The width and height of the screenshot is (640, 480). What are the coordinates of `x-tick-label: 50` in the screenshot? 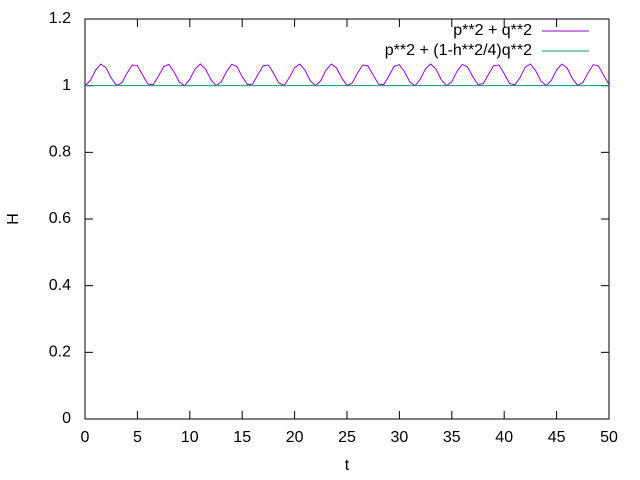 It's located at (609, 437).